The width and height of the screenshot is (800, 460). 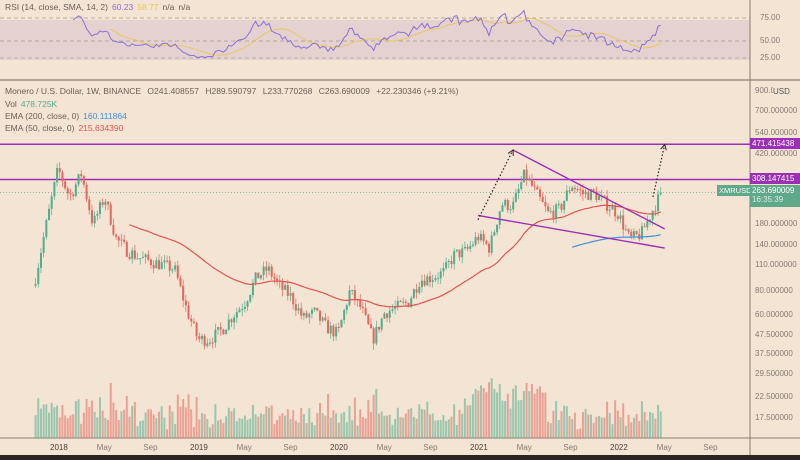 What do you see at coordinates (781, 91) in the screenshot?
I see `currency-label: USD` at bounding box center [781, 91].